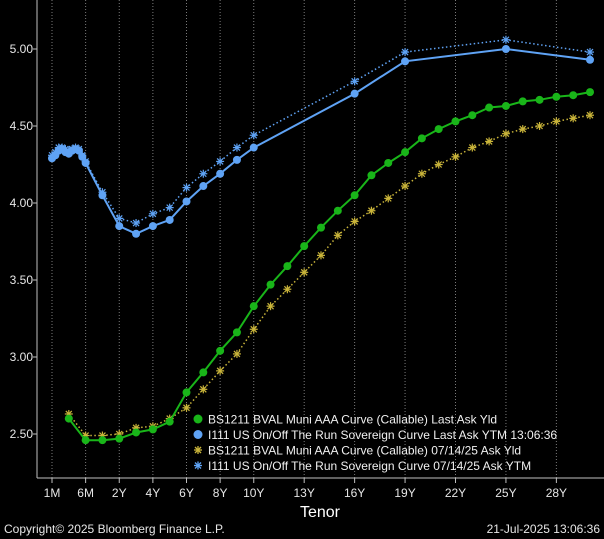  Describe the element at coordinates (119, 493) in the screenshot. I see `x-tick-label: 2Y` at that location.